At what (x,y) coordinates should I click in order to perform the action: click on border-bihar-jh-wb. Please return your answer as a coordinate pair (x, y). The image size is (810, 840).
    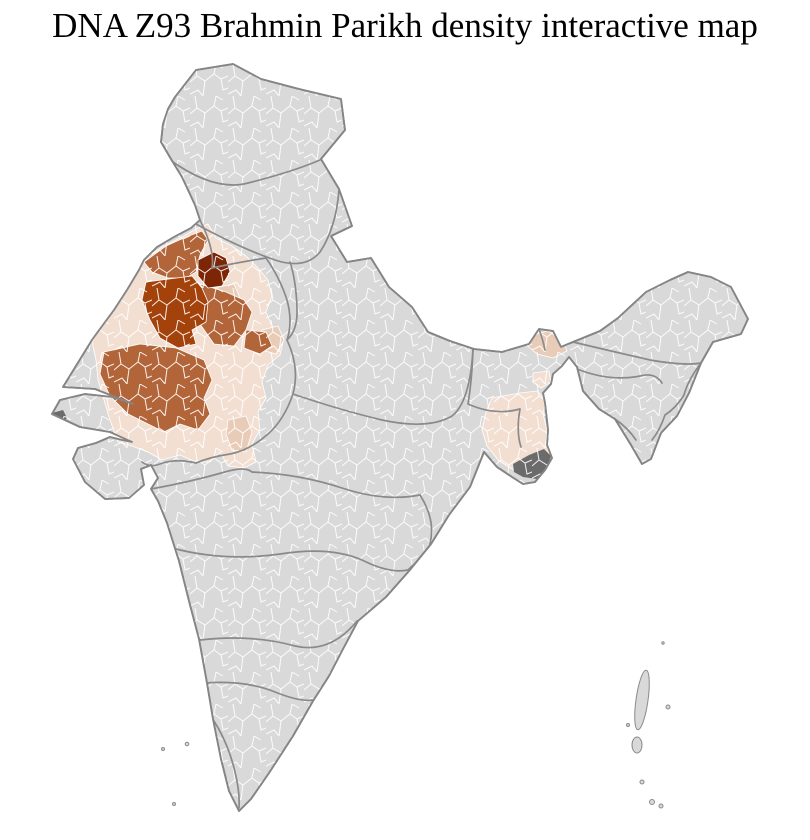
    Looking at the image, I should click on (494, 398).